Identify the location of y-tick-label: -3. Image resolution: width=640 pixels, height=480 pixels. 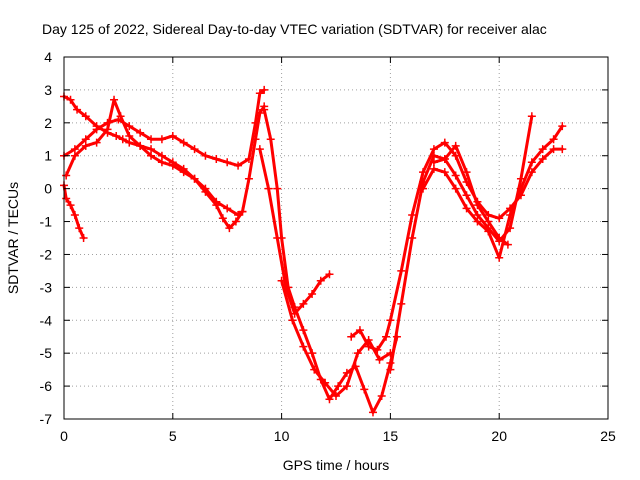
(46, 287).